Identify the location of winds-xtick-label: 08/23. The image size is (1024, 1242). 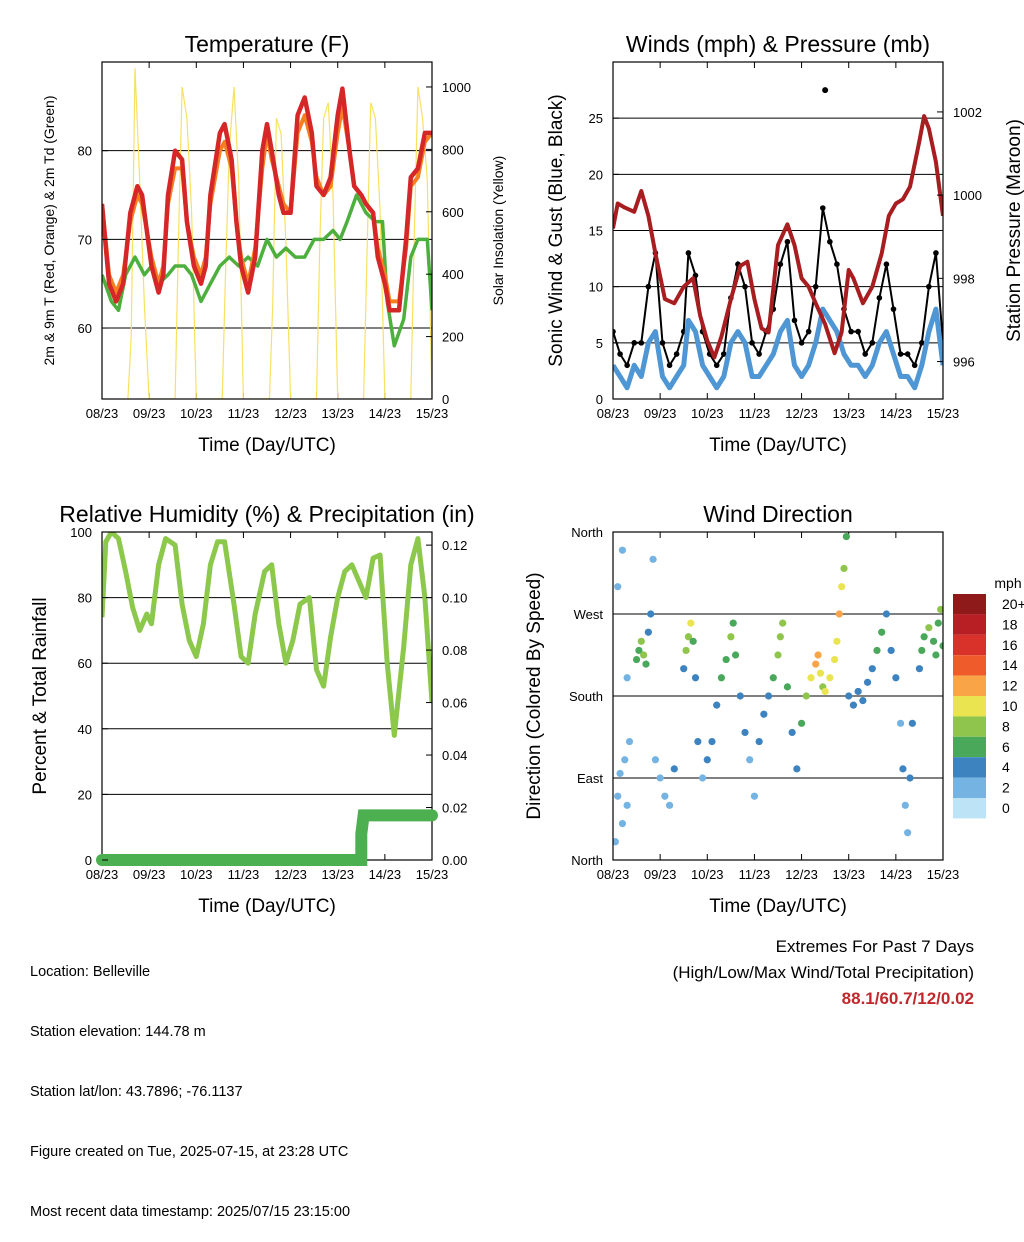
(613, 413).